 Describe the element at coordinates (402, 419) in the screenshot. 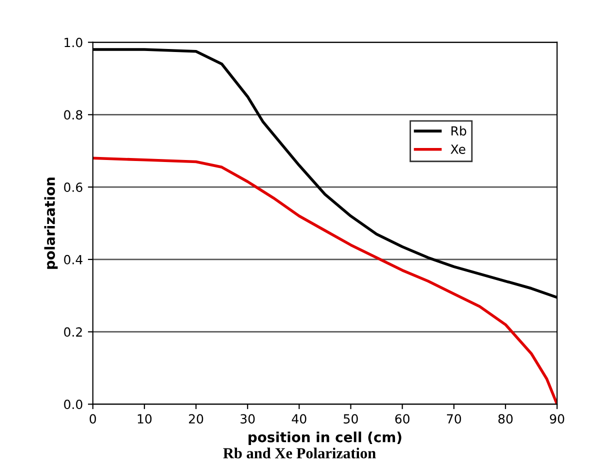

I see `x-tick-label: 60` at that location.